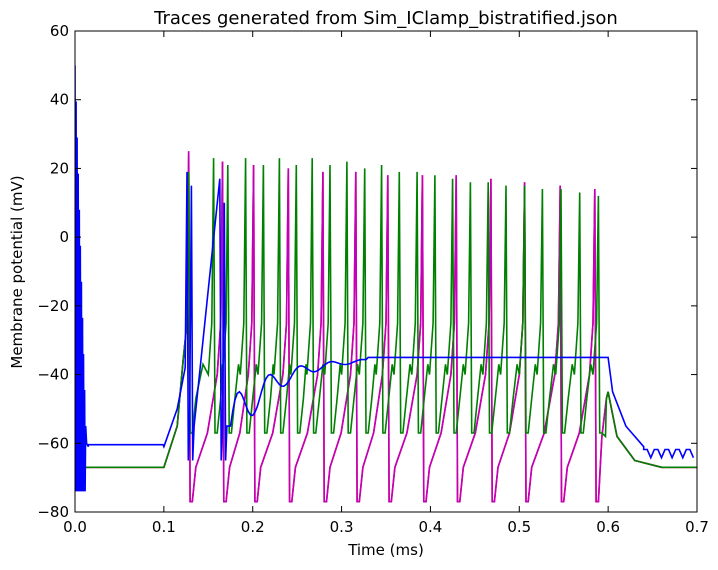 The image size is (718, 570). Describe the element at coordinates (608, 527) in the screenshot. I see `x-tick-label: 0.6` at that location.